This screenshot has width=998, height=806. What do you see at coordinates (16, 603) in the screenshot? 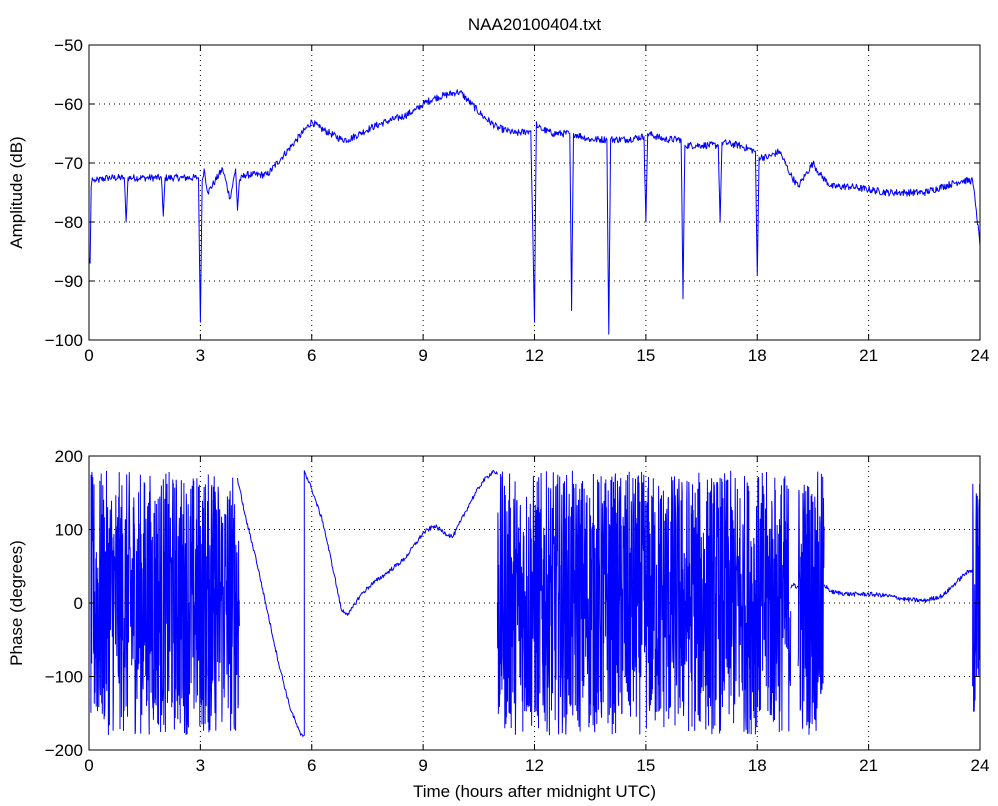
I see `phase-y-axis-label: Phase (degrees)` at bounding box center [16, 603].